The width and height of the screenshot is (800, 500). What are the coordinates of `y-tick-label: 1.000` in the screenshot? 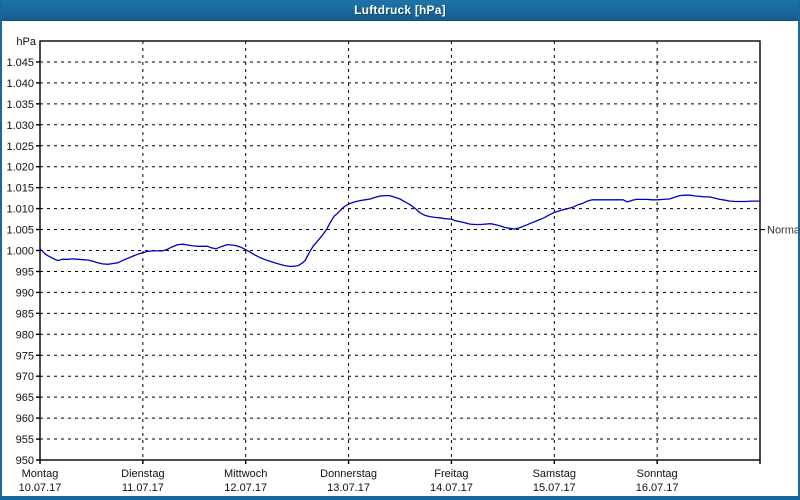 It's located at (20, 252).